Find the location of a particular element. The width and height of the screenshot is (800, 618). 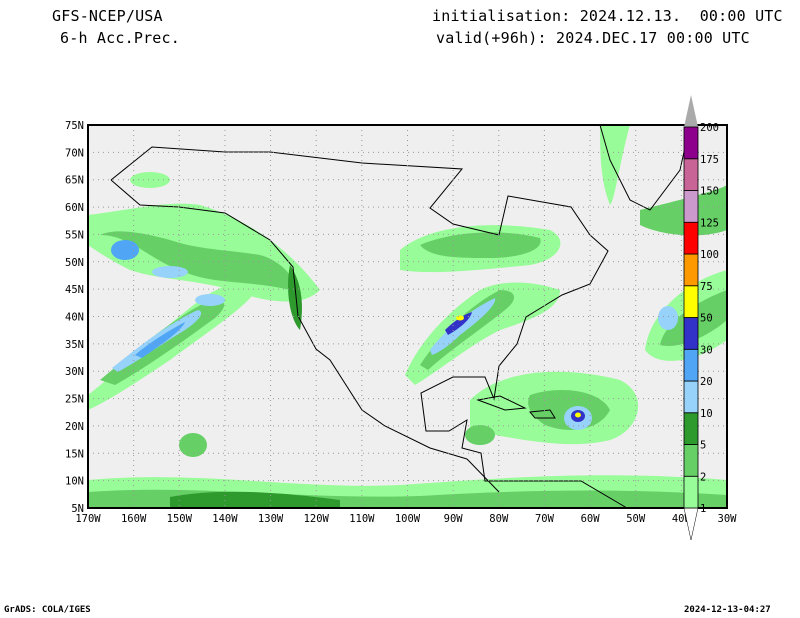

colorbar-level-label: 100 is located at coordinates (709, 255).